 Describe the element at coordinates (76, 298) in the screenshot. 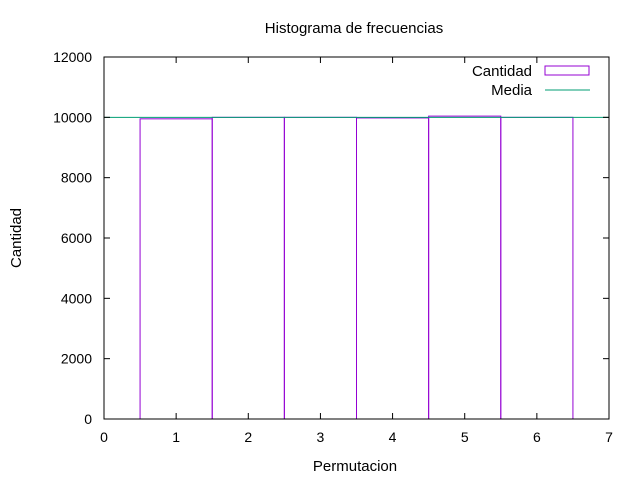

I see `y-tick-label: 4000` at that location.